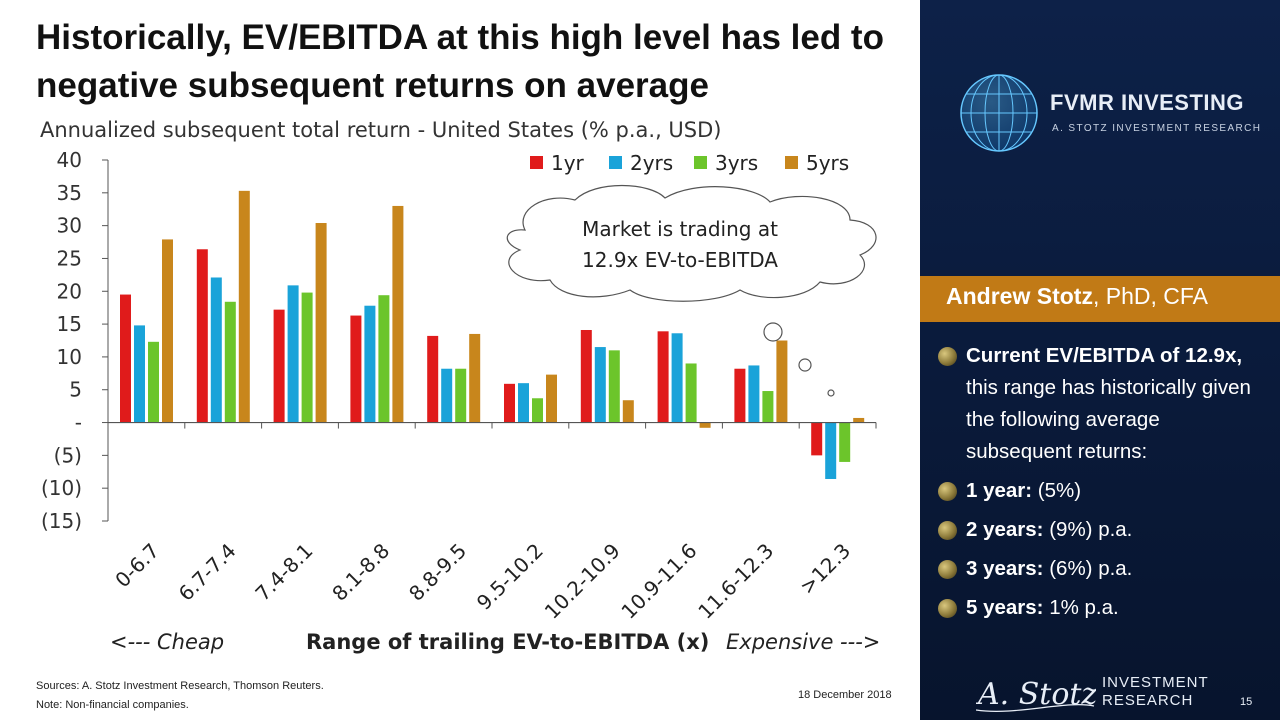  I want to click on y-tick-label: 5, so click(75, 390).